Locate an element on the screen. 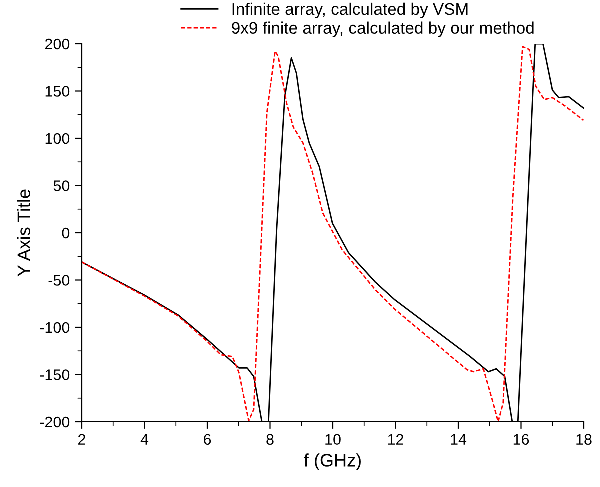  y-tick-label: 100 is located at coordinates (58, 138).